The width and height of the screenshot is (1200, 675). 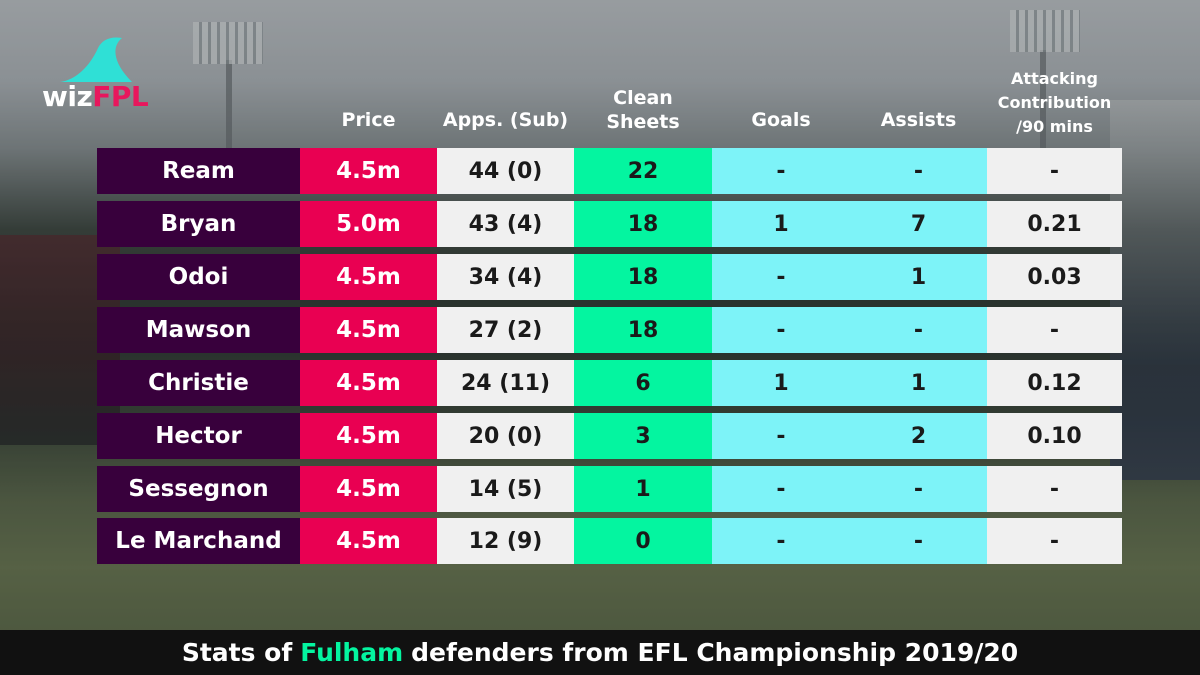 What do you see at coordinates (198, 171) in the screenshot?
I see `player-name: Ream` at bounding box center [198, 171].